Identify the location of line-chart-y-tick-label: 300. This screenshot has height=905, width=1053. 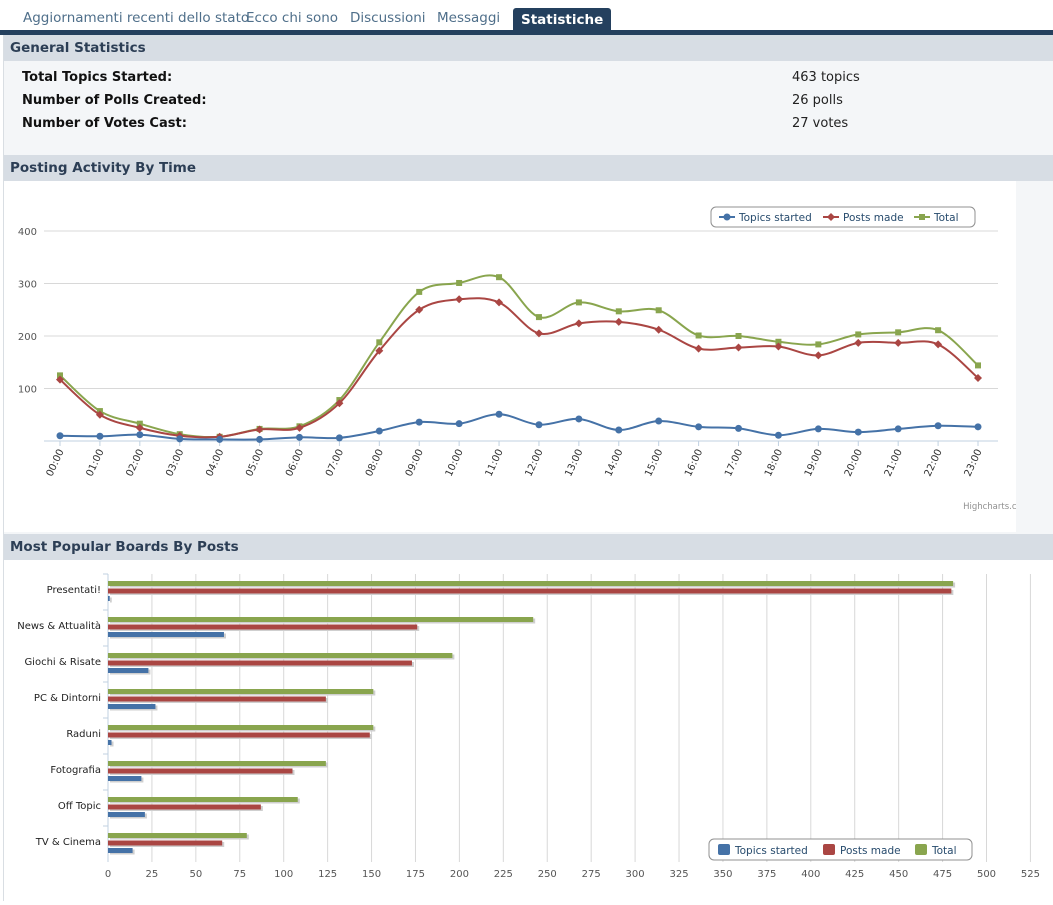
(27, 285).